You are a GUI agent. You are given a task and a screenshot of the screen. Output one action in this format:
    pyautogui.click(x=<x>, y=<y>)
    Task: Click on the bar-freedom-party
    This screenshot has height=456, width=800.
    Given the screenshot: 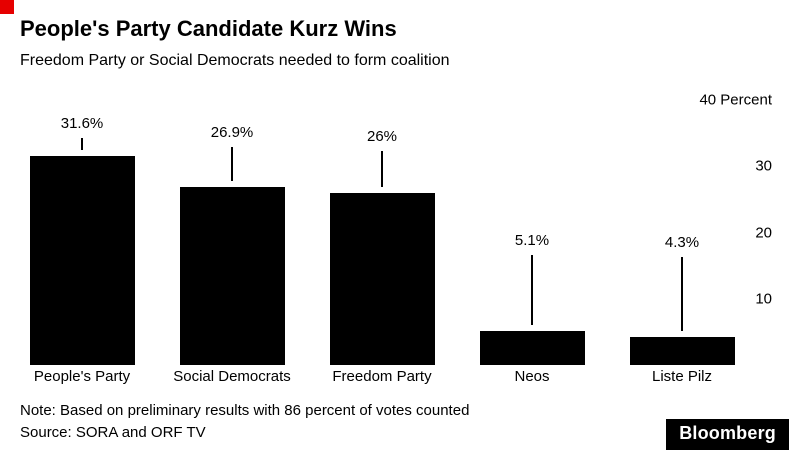 What is the action you would take?
    pyautogui.click(x=382, y=278)
    